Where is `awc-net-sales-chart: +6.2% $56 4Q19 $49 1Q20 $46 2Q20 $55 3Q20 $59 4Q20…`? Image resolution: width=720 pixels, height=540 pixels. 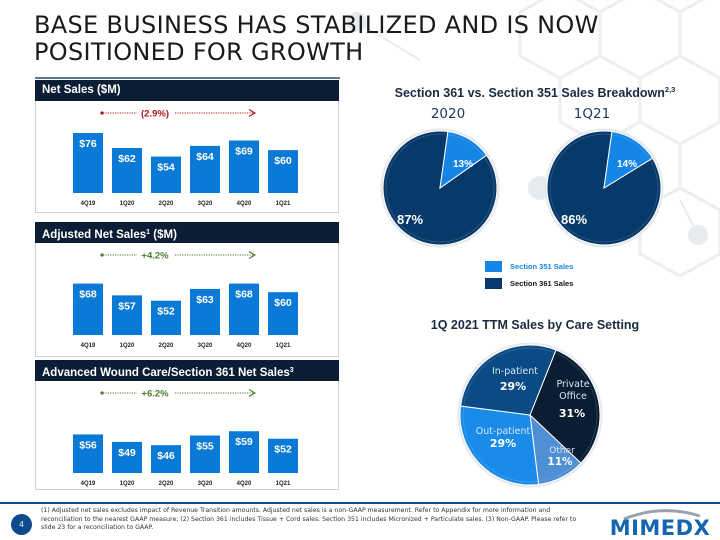 awc-net-sales-chart: +6.2% $56 4Q19 $49 1Q20 $46 2Q20 $55 3Q20 $59 4Q20… is located at coordinates (185, 438).